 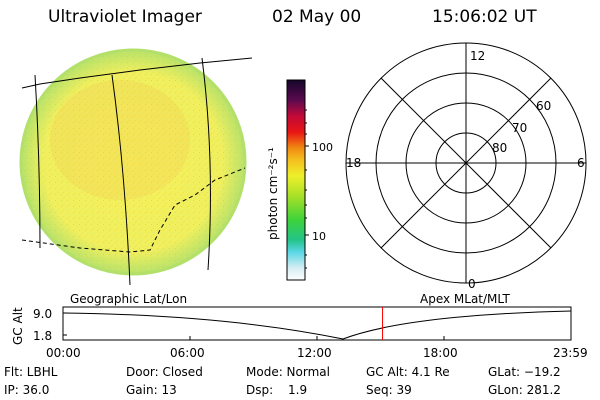 What do you see at coordinates (570, 353) in the screenshot?
I see `time-tick-2359: 23:59` at bounding box center [570, 353].